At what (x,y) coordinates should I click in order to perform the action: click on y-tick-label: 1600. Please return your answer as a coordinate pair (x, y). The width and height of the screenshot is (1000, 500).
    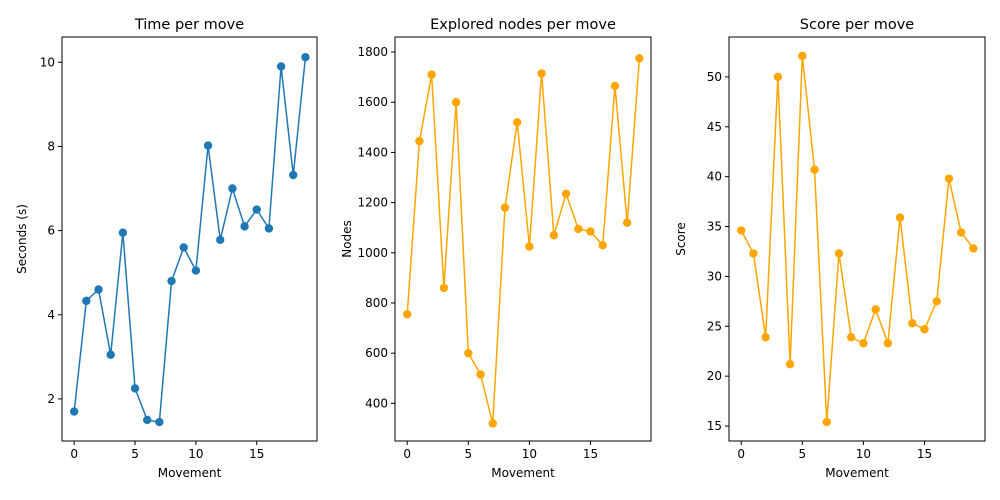
    Looking at the image, I should click on (372, 102).